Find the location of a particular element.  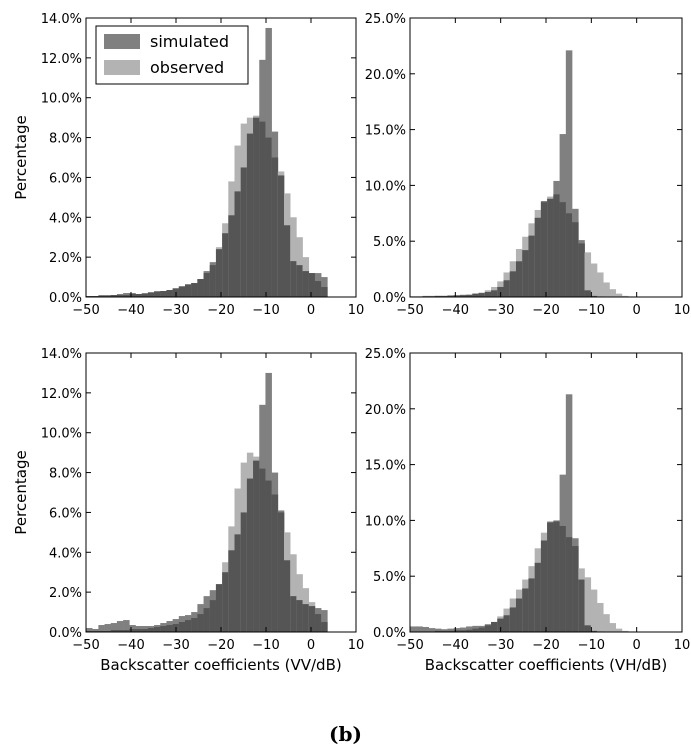

x-axis-label: Backscatter coefficients (VV/dB) is located at coordinates (220, 665).